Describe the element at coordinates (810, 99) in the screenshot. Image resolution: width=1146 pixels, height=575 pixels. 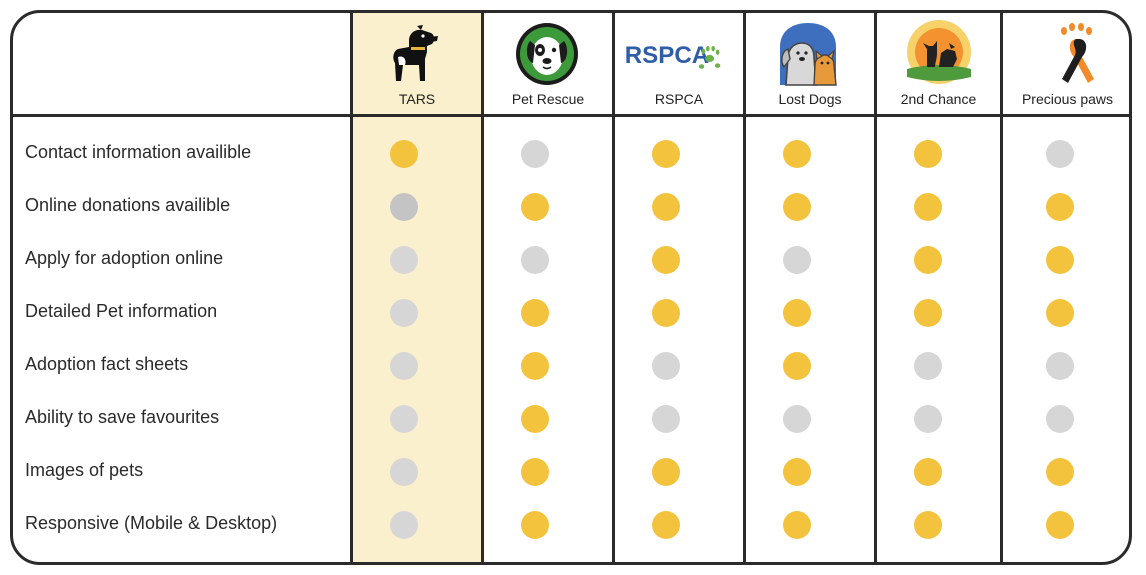
I see `column-name-lost-dogs: Lost Dogs` at that location.